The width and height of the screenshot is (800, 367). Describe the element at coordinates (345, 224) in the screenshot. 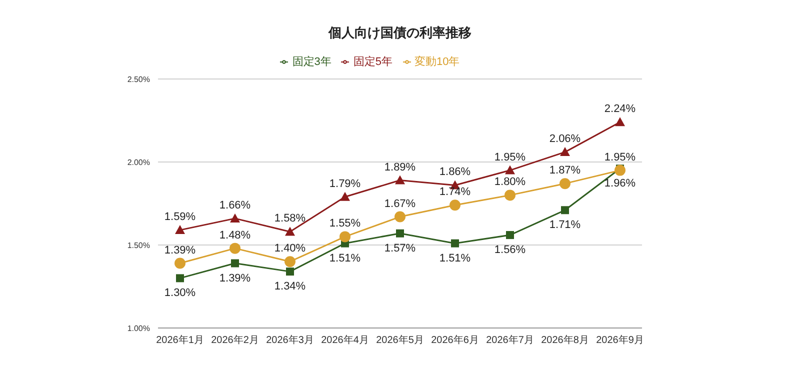

I see `data-label: 1.55%` at that location.